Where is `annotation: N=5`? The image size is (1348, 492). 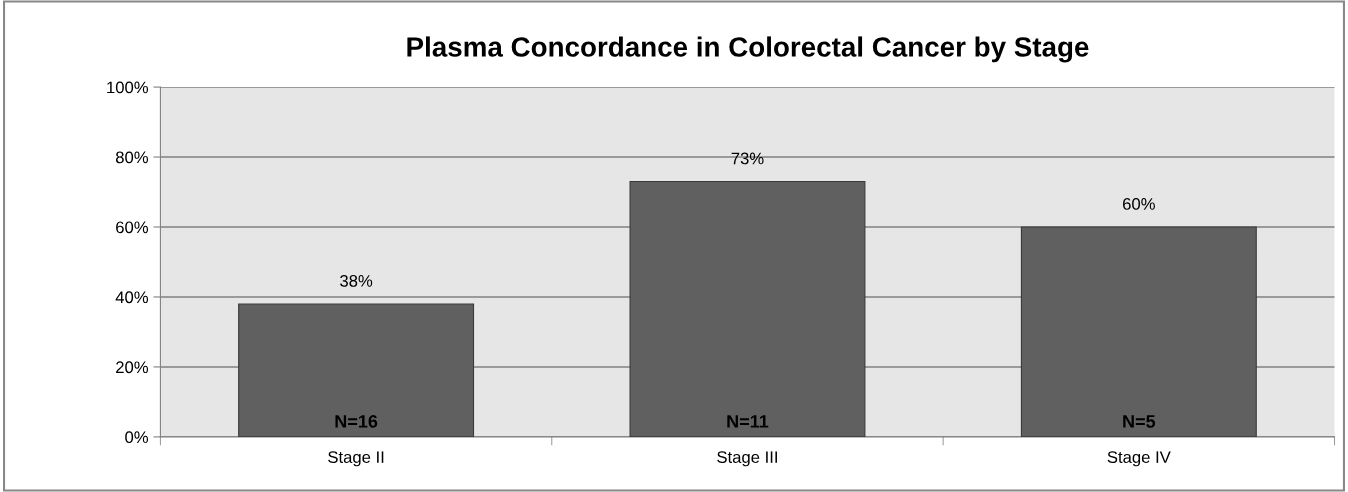 annotation: N=5 is located at coordinates (1139, 421).